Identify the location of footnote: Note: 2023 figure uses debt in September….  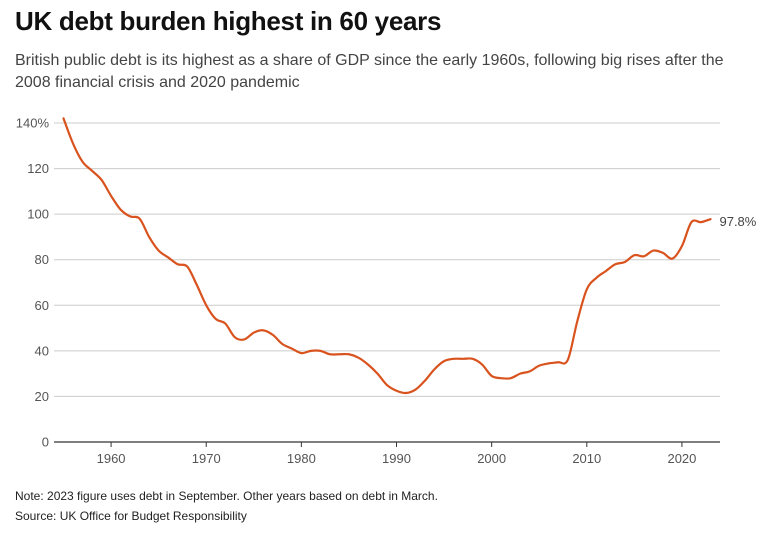
(226, 496).